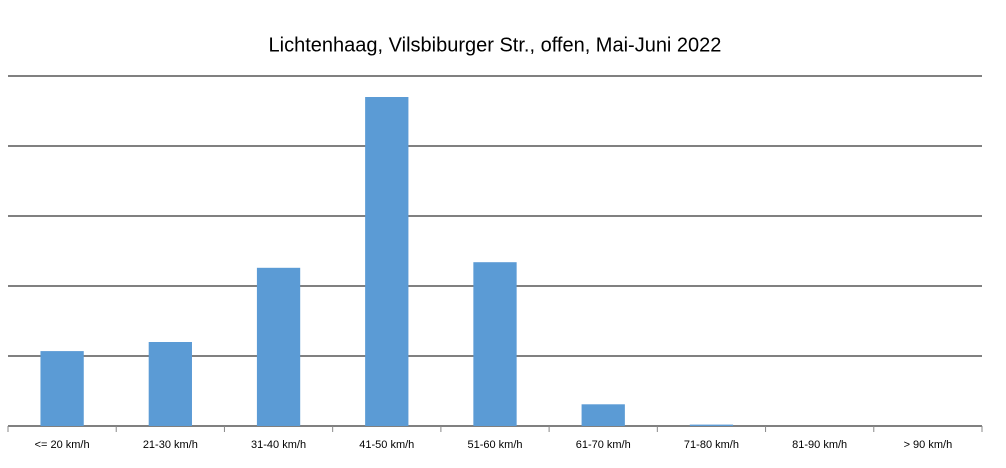  Describe the element at coordinates (711, 445) in the screenshot. I see `x-tick-label: 71-80 km/h` at that location.